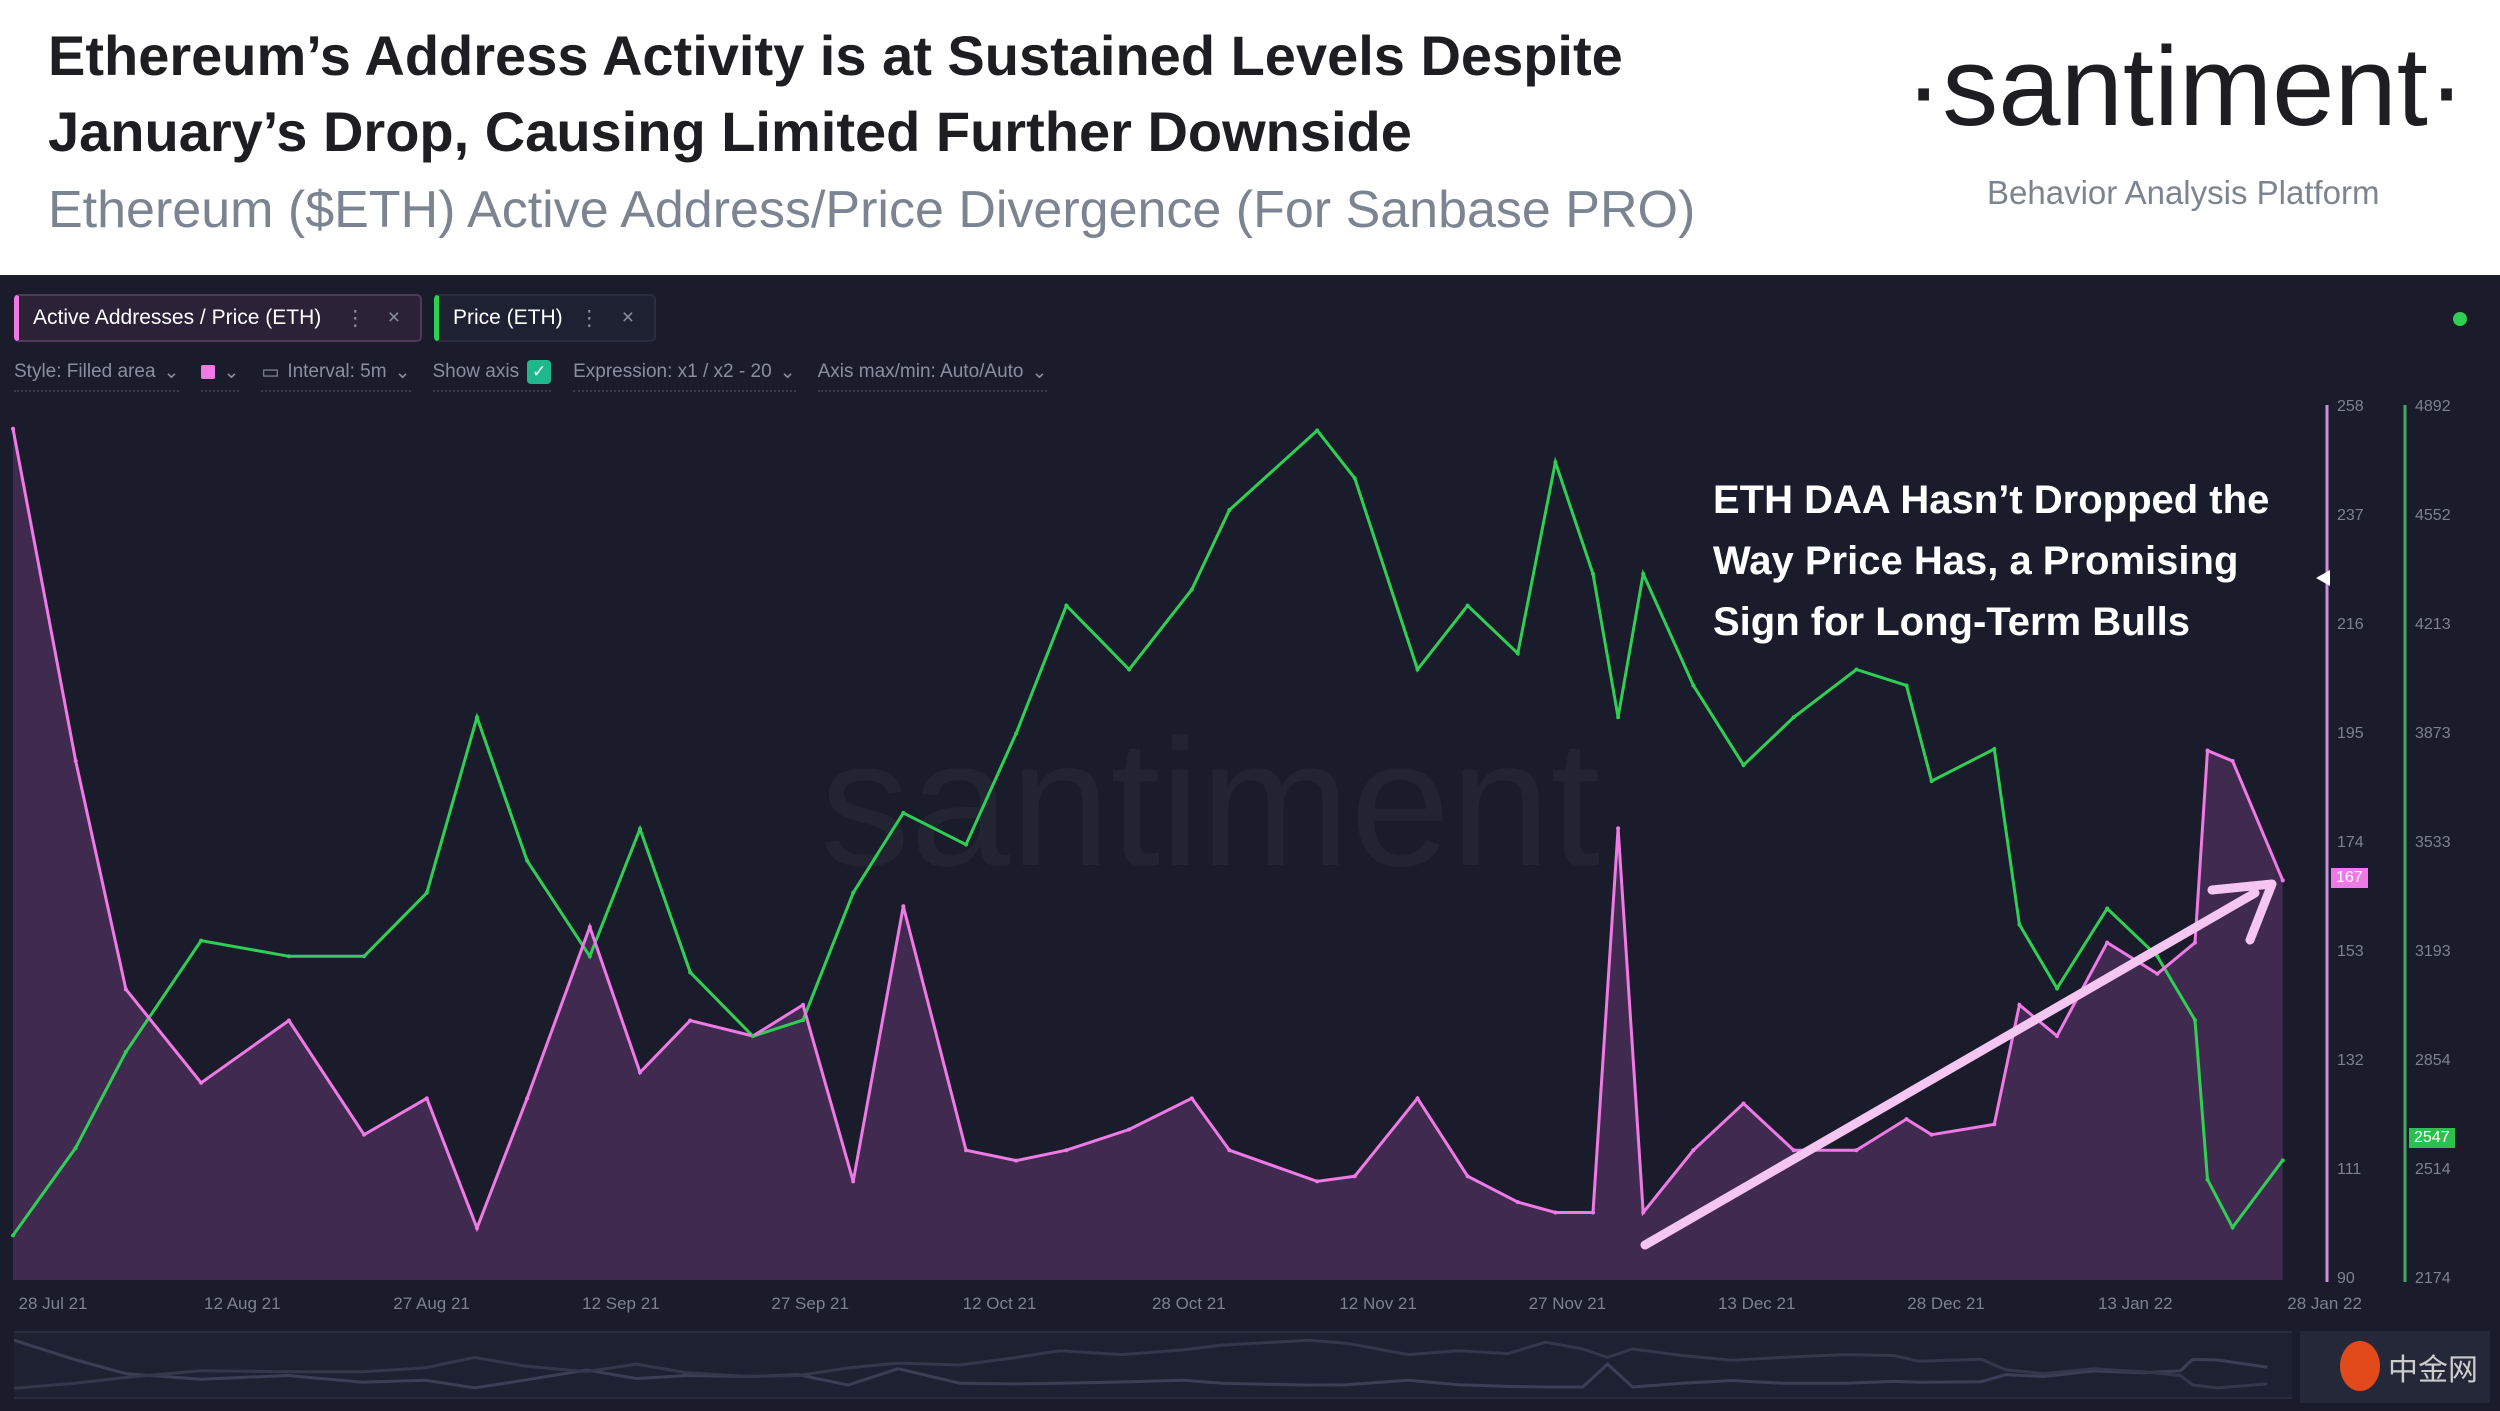 The height and width of the screenshot is (1411, 2500). I want to click on right-axis-tick: 3533, so click(2433, 842).